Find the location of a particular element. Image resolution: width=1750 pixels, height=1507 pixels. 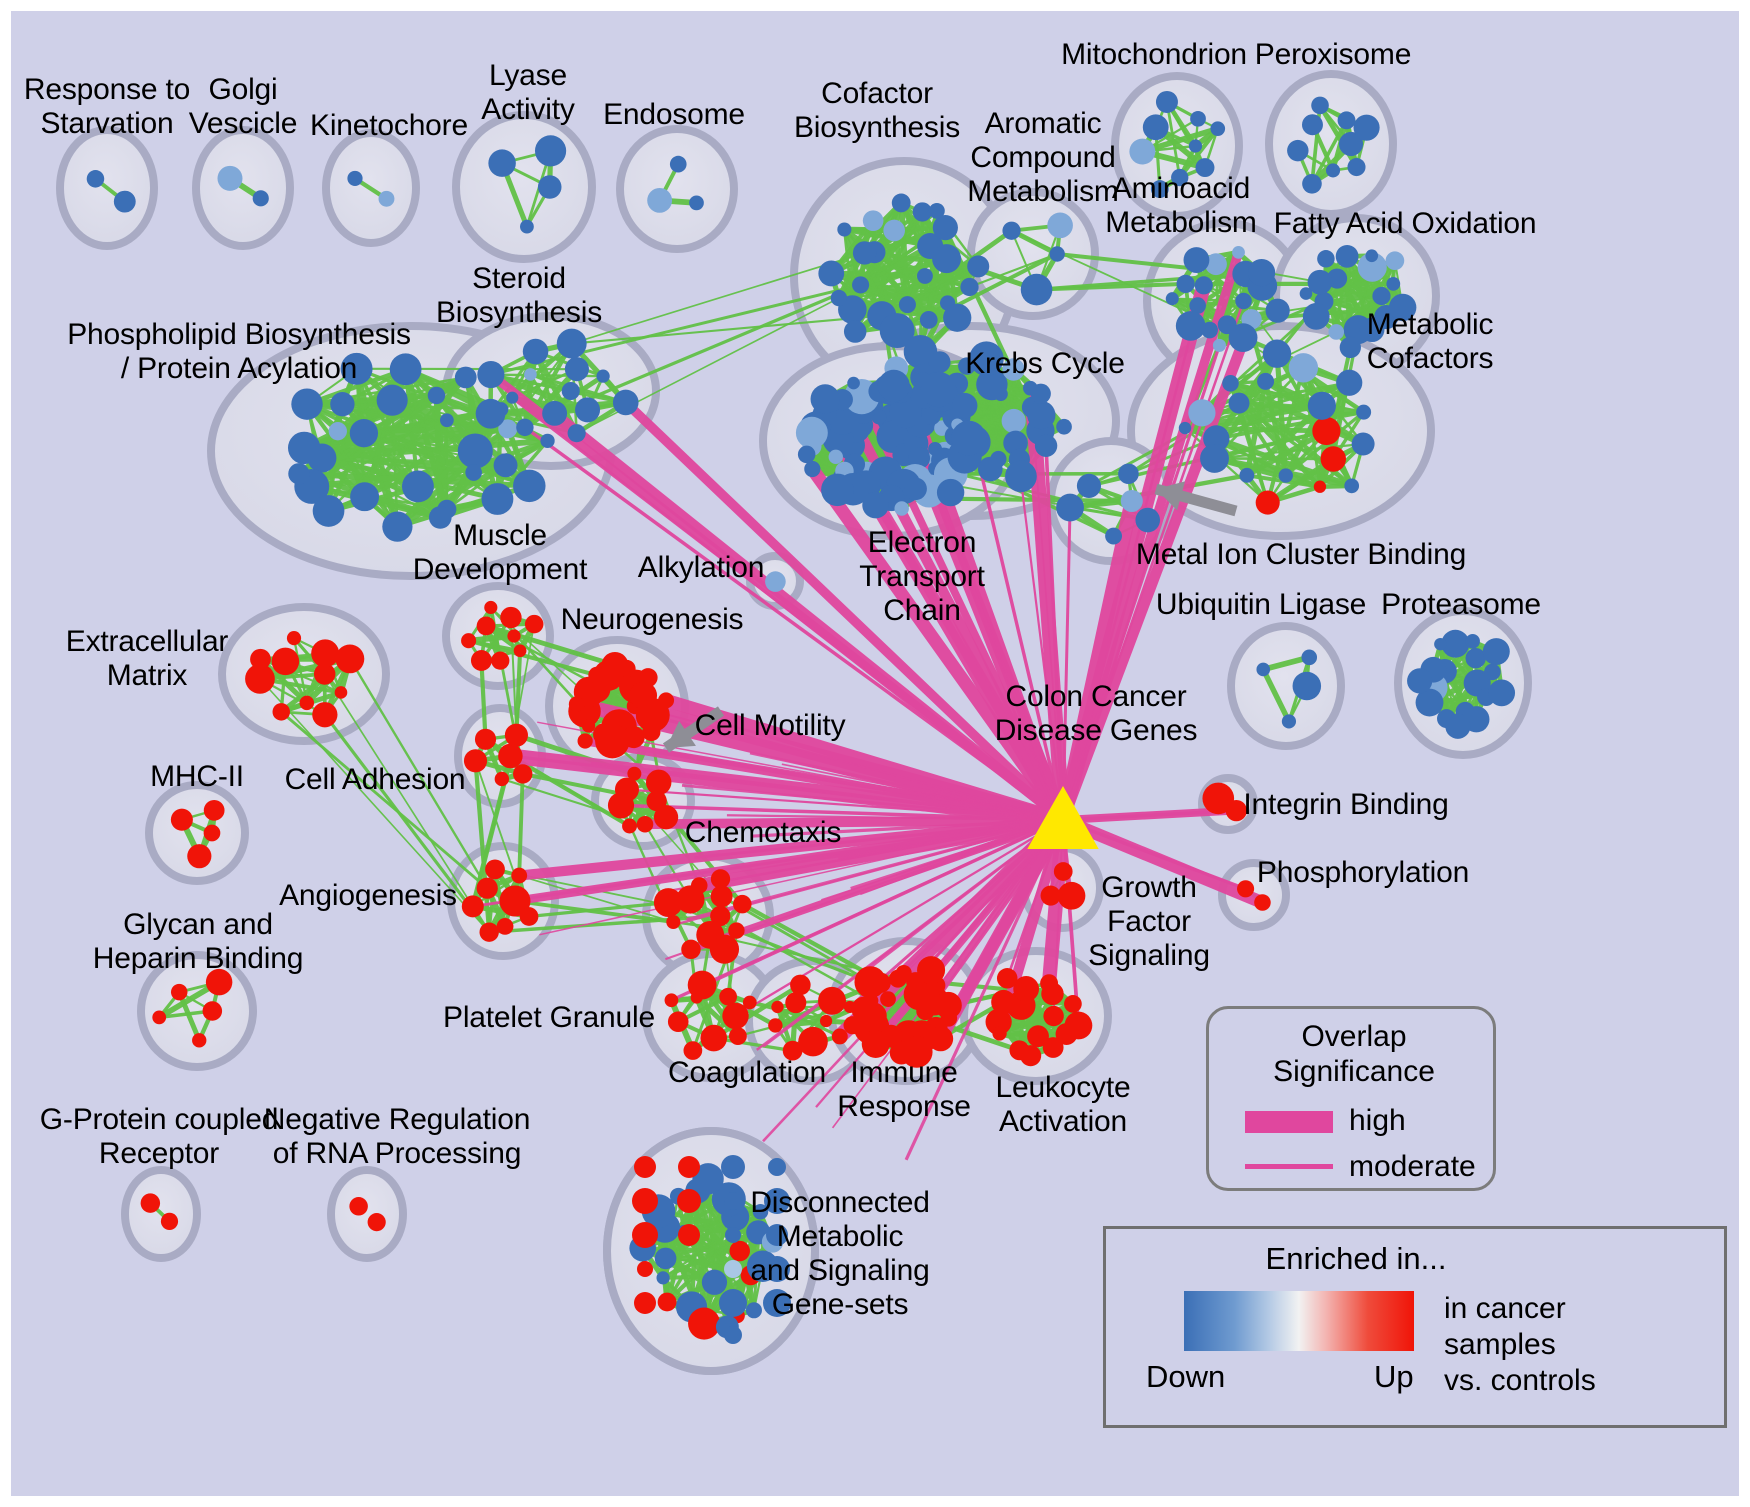

enrichment-up-label: Up is located at coordinates (1394, 1376).